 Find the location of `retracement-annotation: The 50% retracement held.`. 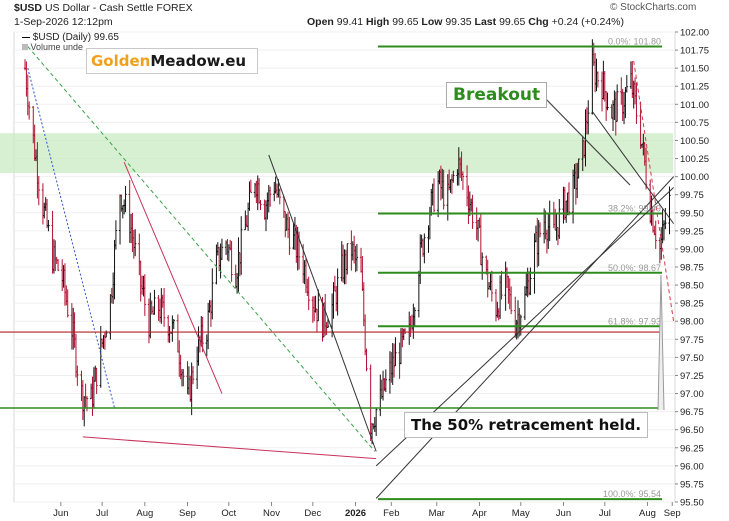

retracement-annotation: The 50% retracement held. is located at coordinates (526, 425).